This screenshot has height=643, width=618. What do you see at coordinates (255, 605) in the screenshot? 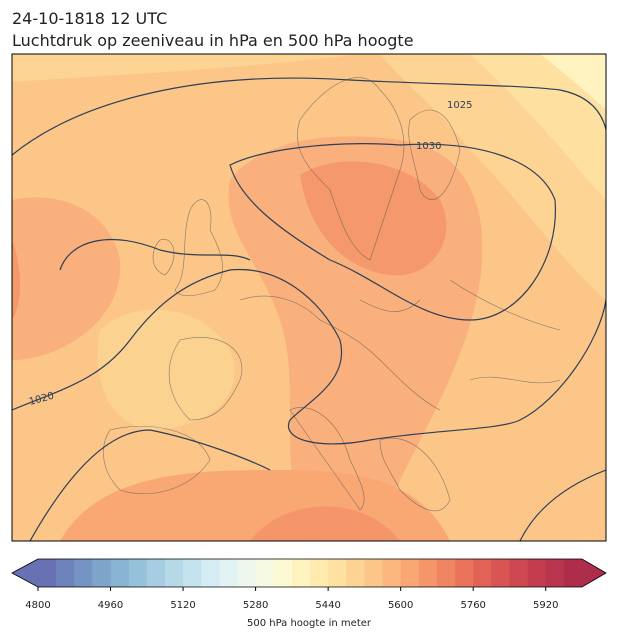
I see `colorbar-tick-label: 5280` at bounding box center [255, 605].